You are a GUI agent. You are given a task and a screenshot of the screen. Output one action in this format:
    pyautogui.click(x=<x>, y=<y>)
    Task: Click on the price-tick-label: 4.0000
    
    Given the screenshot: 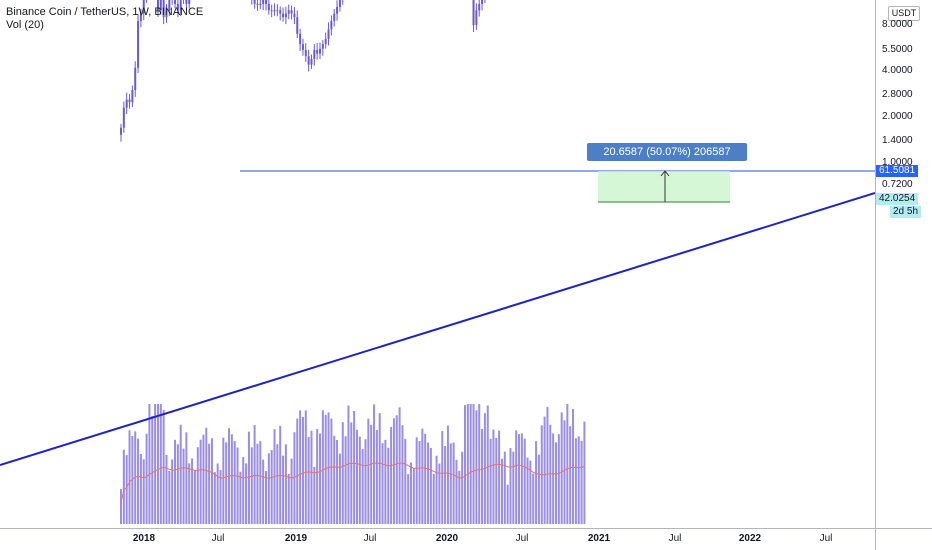 What is the action you would take?
    pyautogui.click(x=897, y=70)
    